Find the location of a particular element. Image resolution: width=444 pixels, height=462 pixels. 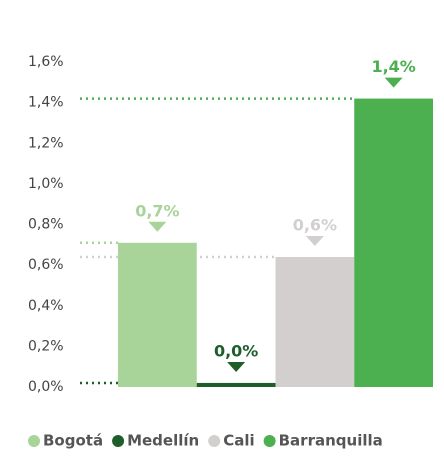

legend-label: Barranquilla is located at coordinates (331, 441).